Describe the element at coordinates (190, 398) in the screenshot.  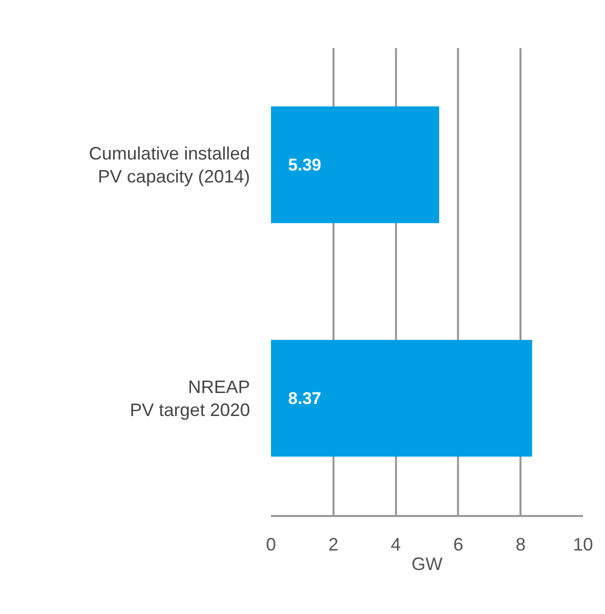
I see `y-tick-label: NREAP PV target 2020` at that location.